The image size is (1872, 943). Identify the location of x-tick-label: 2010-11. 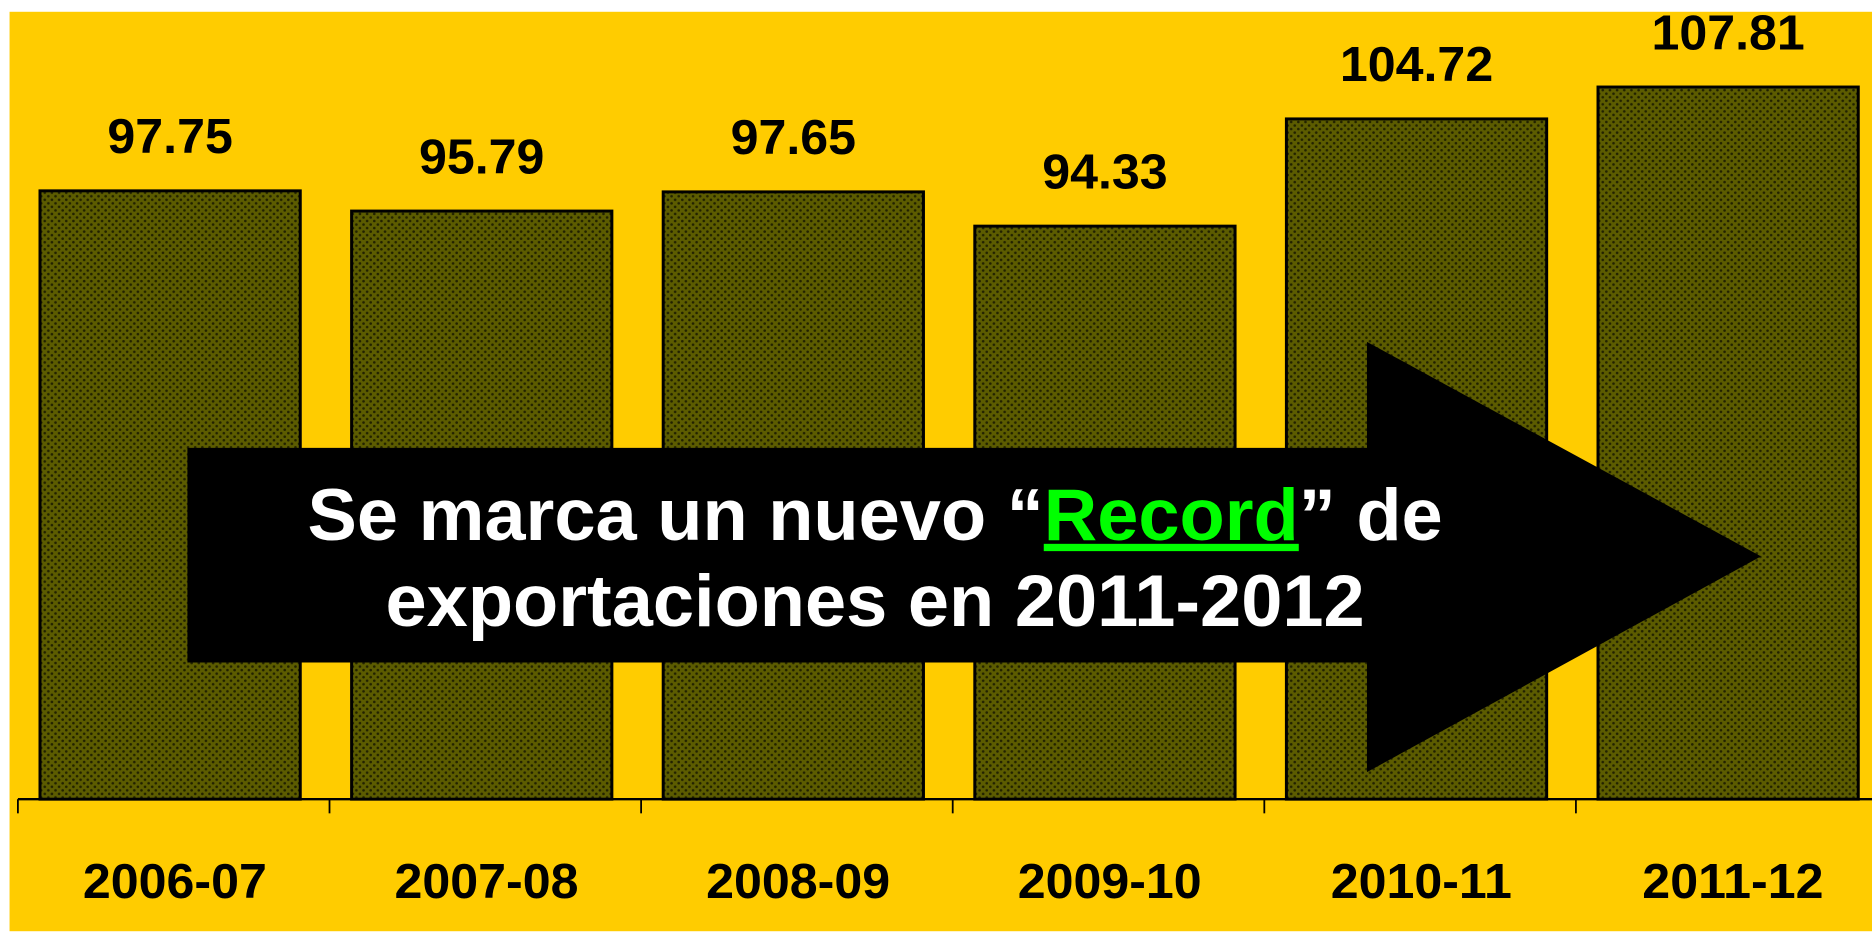
(1421, 881).